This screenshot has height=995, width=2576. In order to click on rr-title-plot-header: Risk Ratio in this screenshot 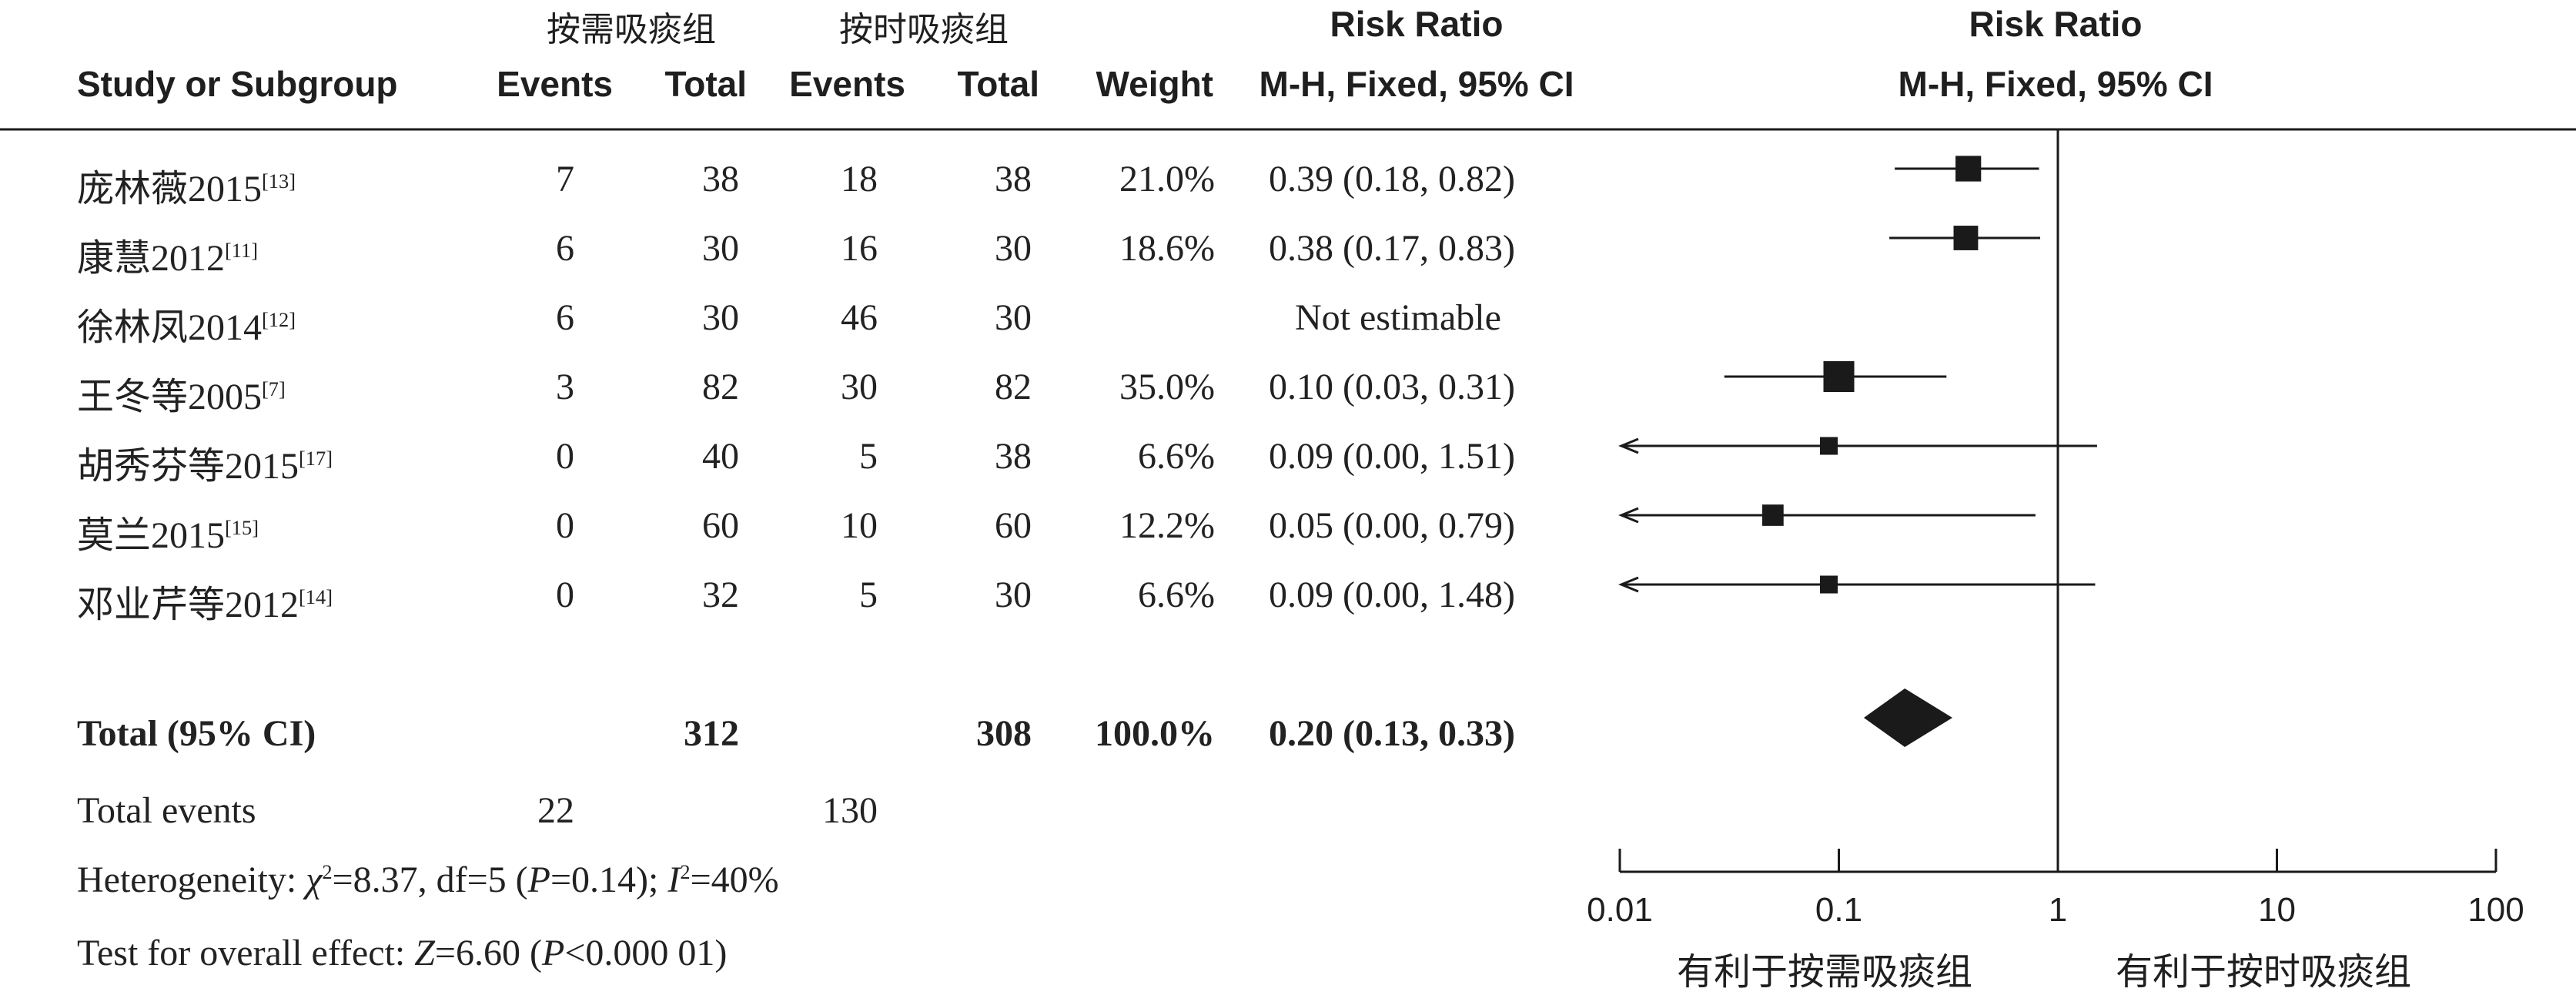, I will do `click(2056, 24)`.